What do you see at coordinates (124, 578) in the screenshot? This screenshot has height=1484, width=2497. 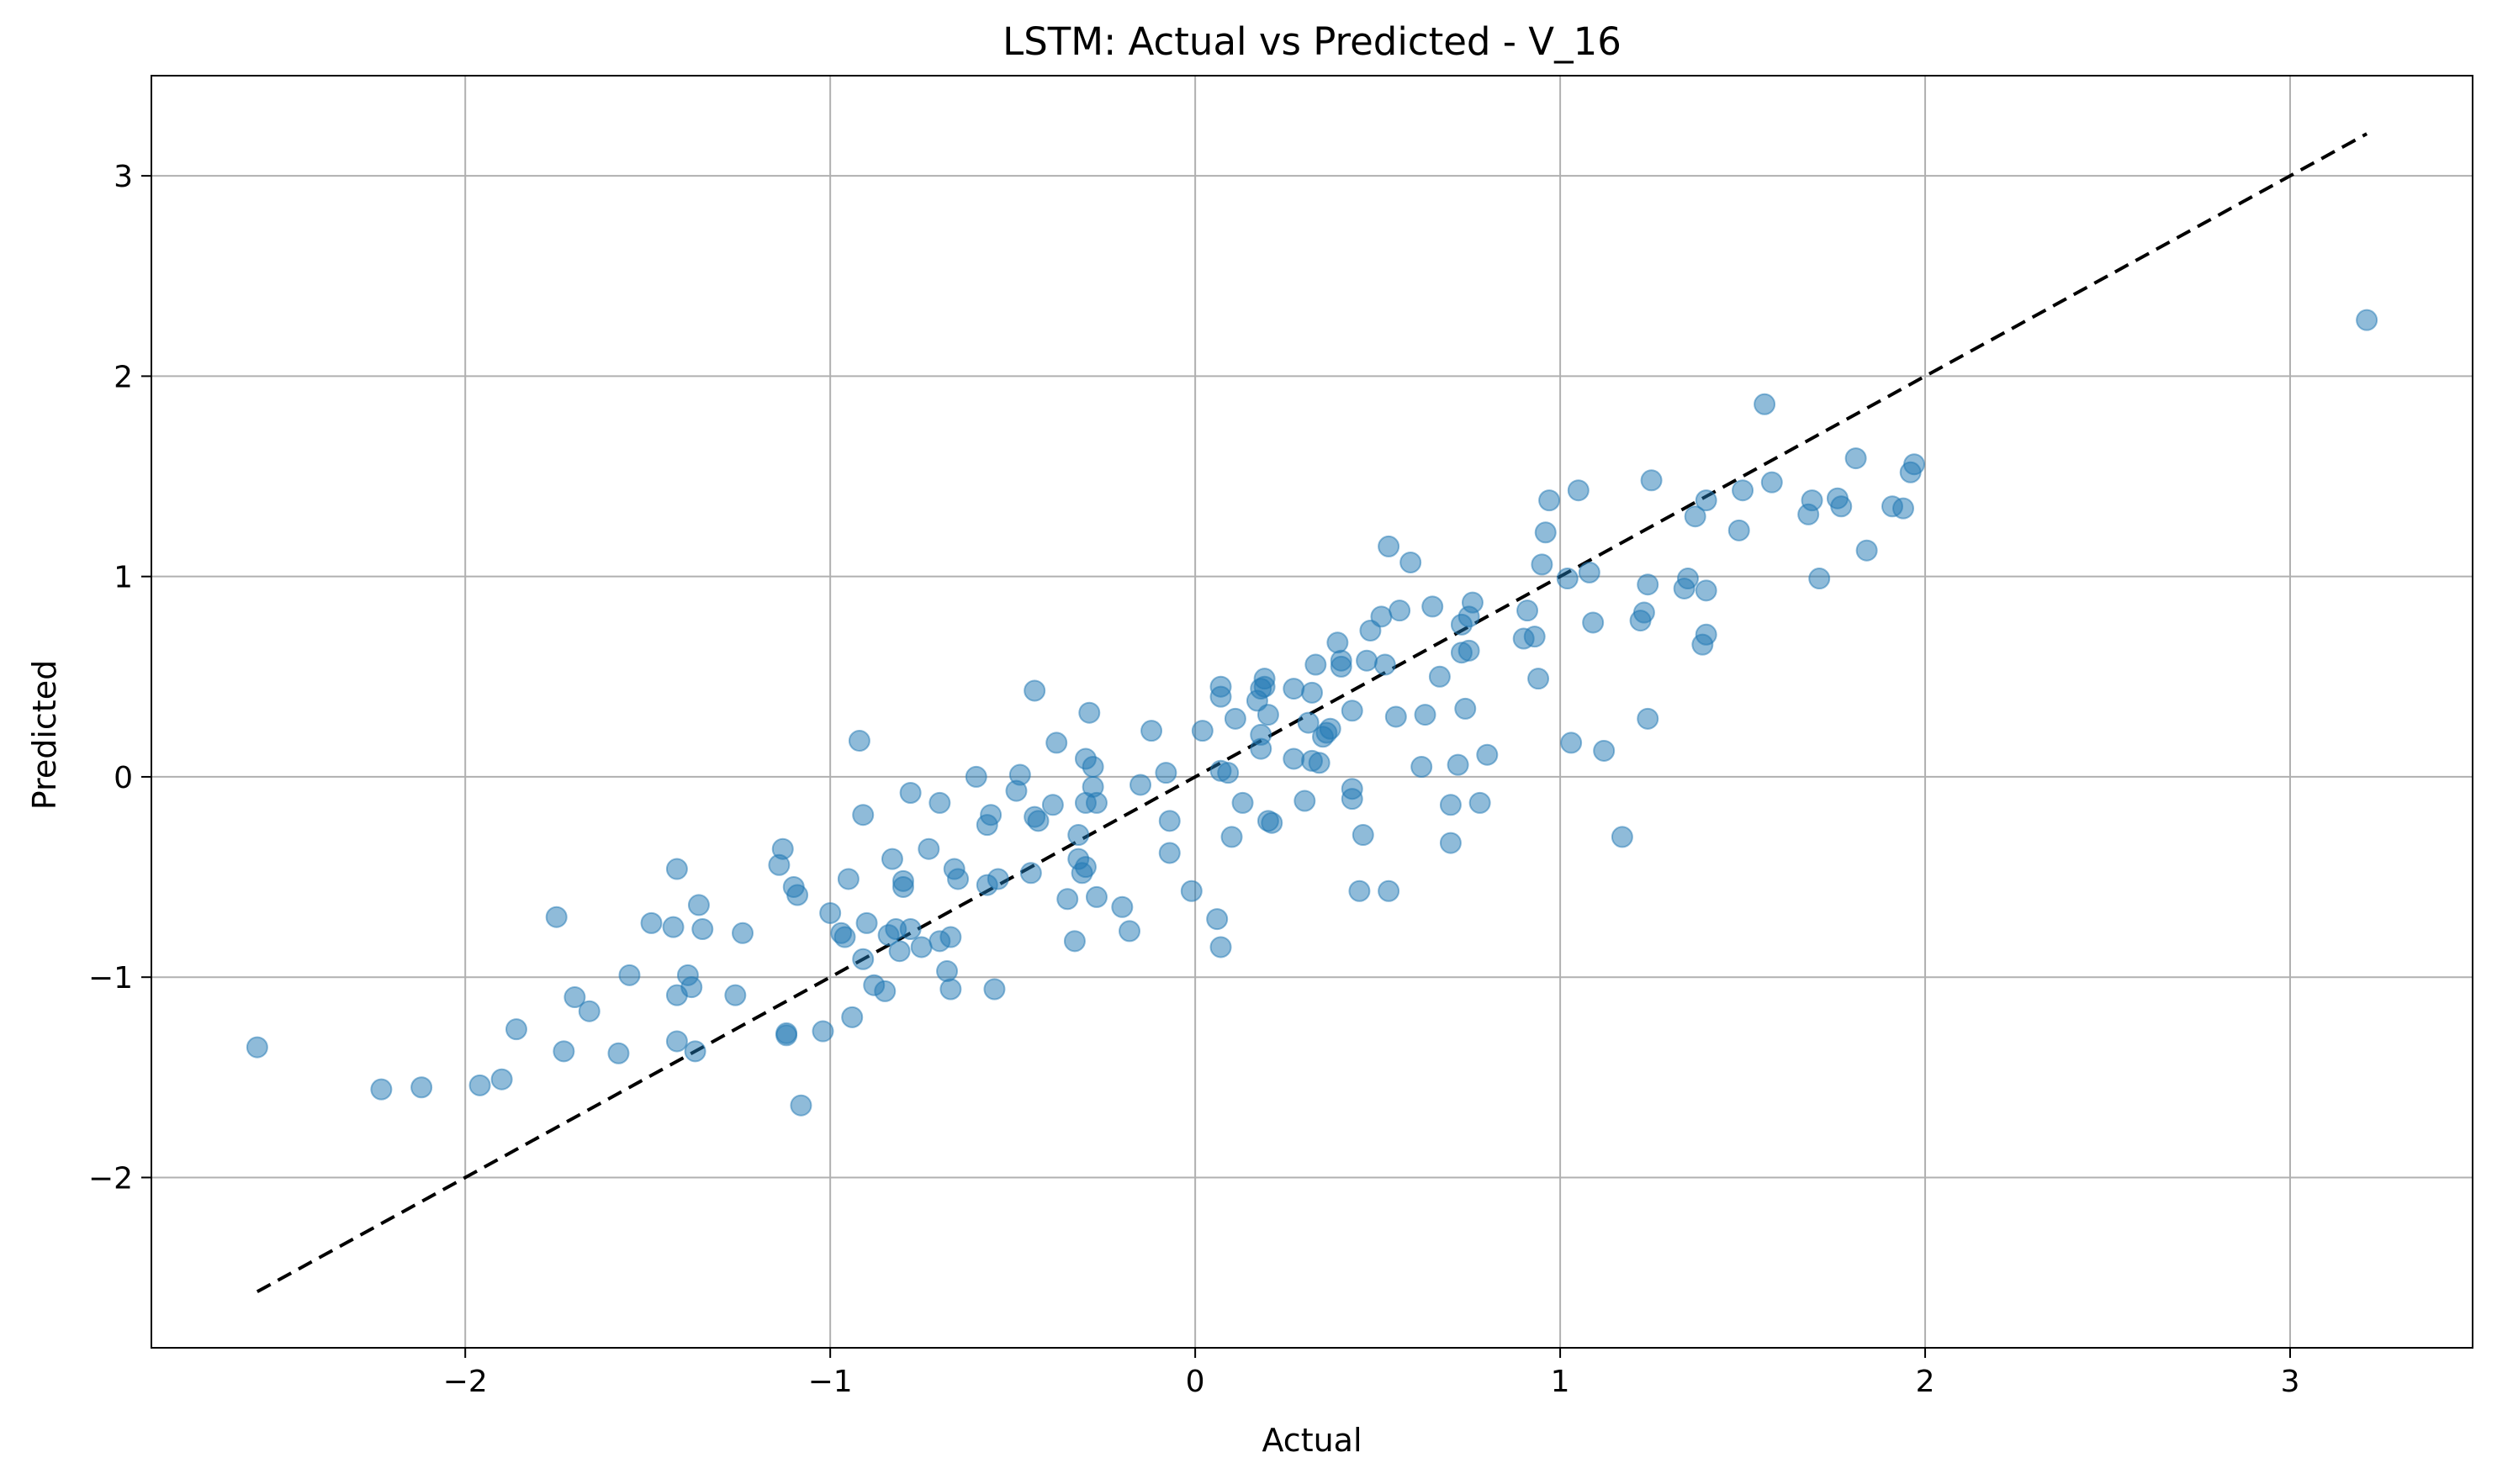 I see `y-tick-label: 1` at bounding box center [124, 578].